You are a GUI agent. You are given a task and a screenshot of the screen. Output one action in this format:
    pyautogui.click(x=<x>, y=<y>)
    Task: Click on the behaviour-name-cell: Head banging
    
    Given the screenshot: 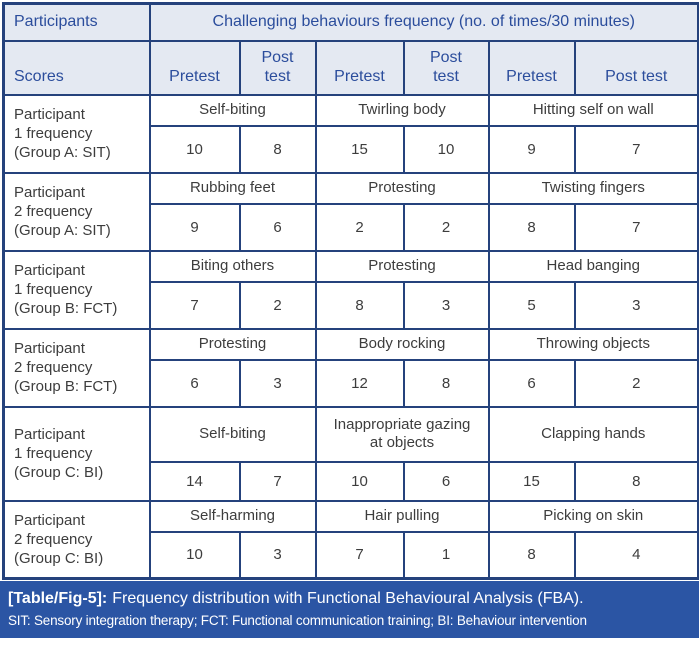 What is the action you would take?
    pyautogui.click(x=593, y=266)
    